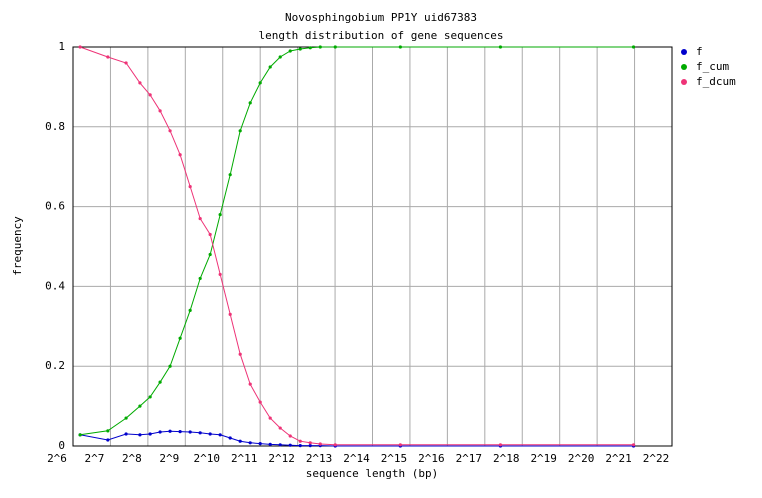 The width and height of the screenshot is (762, 498). Describe the element at coordinates (581, 458) in the screenshot. I see `x-tick-label: 2^20` at that location.